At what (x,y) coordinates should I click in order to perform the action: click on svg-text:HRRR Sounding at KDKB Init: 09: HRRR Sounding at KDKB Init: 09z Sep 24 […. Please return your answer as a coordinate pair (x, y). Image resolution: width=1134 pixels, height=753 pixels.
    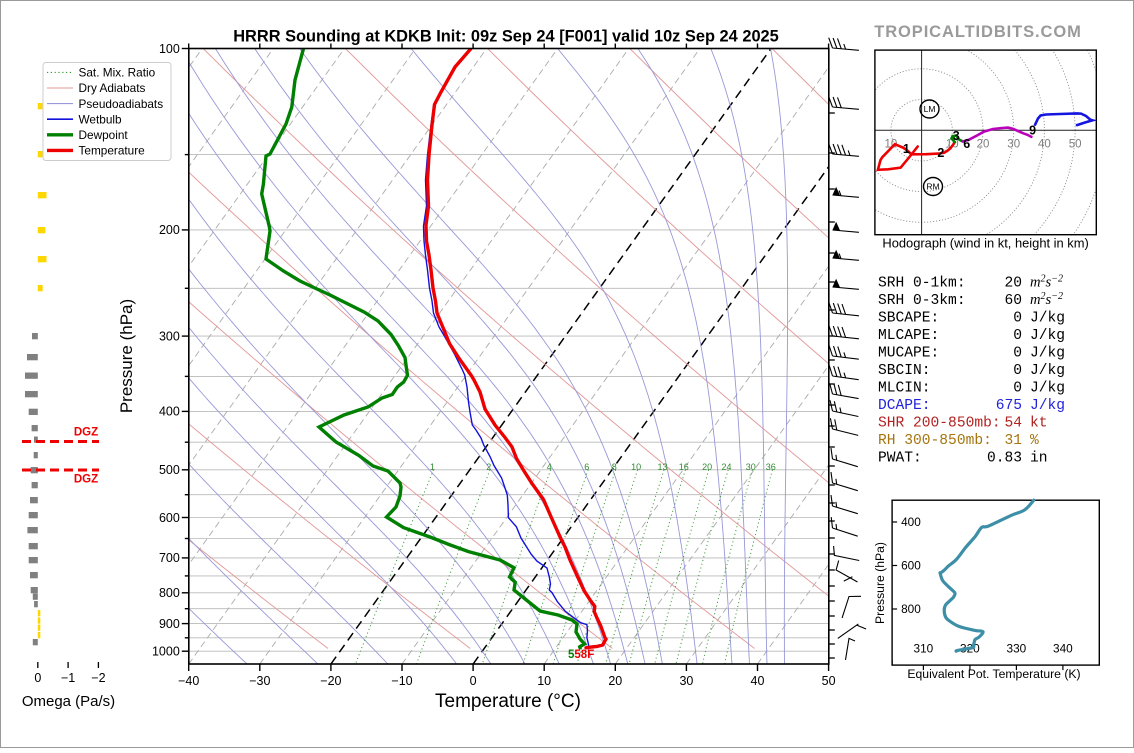
    Looking at the image, I should click on (506, 37).